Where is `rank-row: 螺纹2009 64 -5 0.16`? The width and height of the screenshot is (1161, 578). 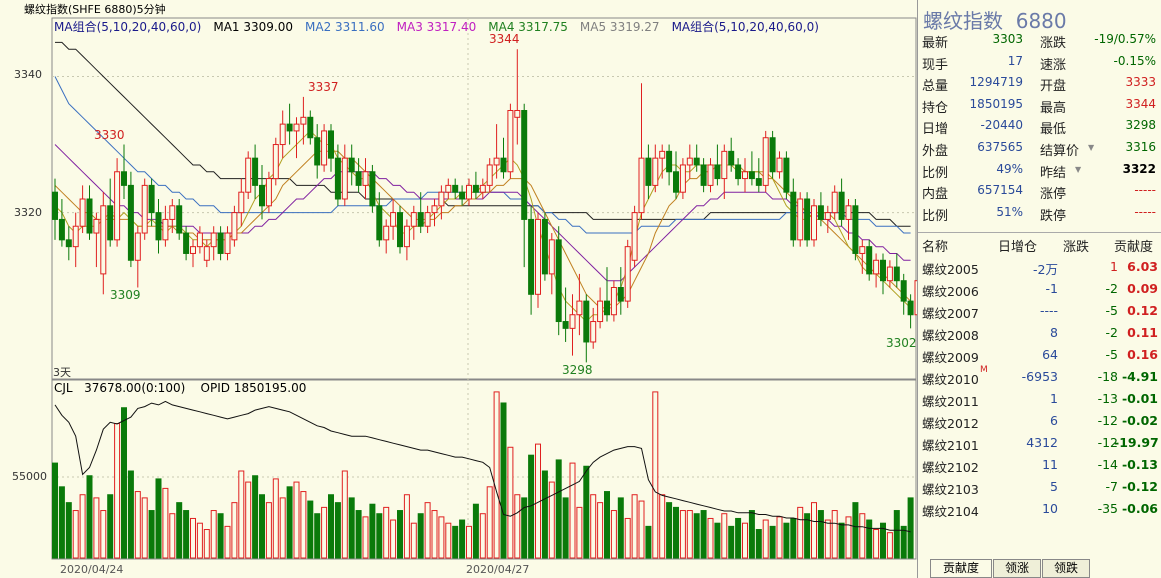
rank-row: 螺纹2009 64 -5 0.16 is located at coordinates (1039, 357).